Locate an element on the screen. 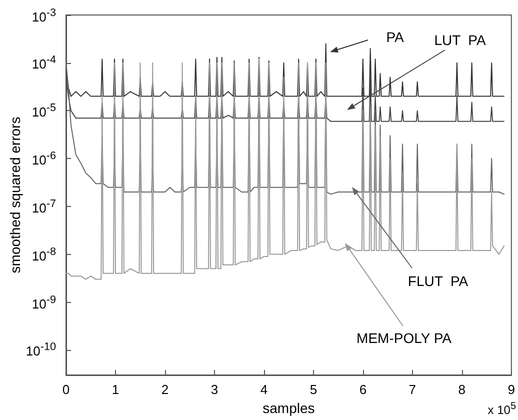 The height and width of the screenshot is (420, 518). x-tick-label: 8 is located at coordinates (462, 389).